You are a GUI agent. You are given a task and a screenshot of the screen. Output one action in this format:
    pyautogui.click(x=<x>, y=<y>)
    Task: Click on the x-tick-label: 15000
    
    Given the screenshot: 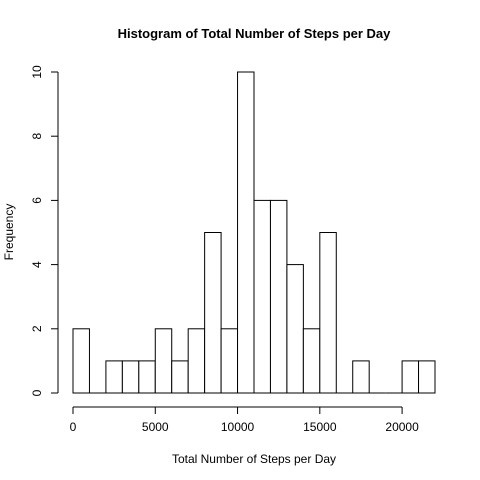 What is the action you would take?
    pyautogui.click(x=320, y=427)
    